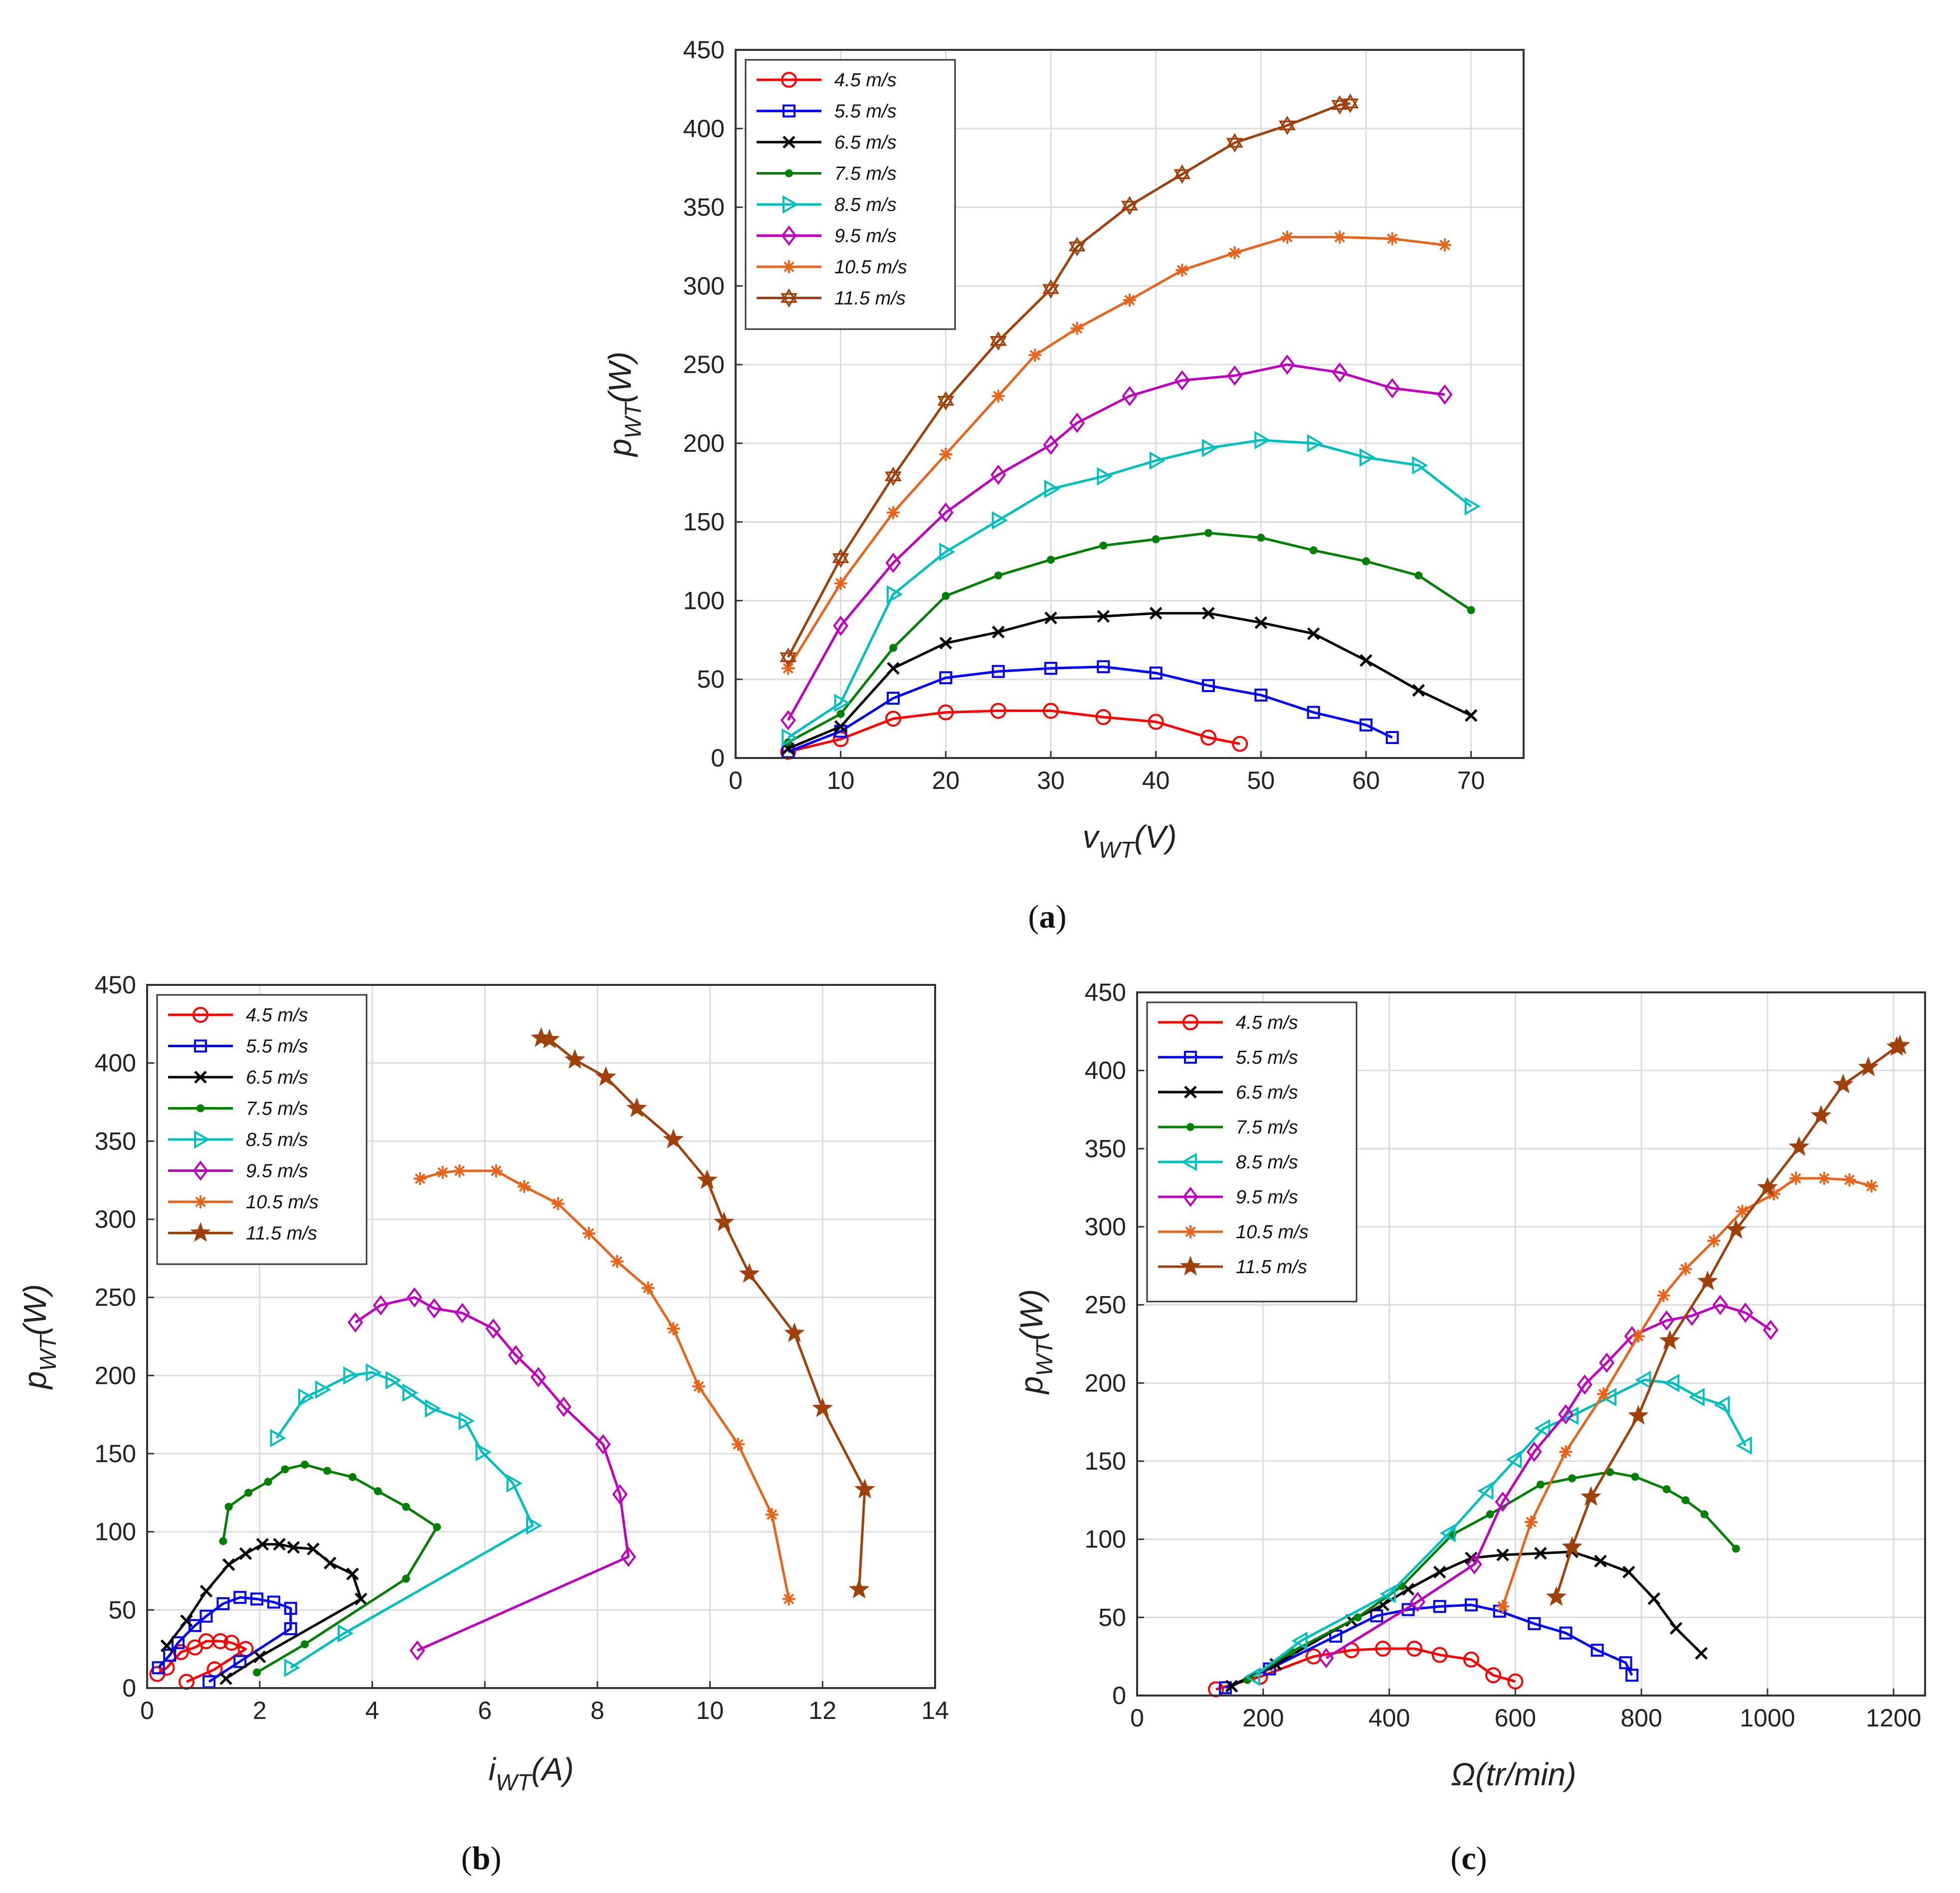 This screenshot has height=1893, width=1960. What do you see at coordinates (866, 142) in the screenshot?
I see `chart-a-legend-label: 6.5 m/s` at bounding box center [866, 142].